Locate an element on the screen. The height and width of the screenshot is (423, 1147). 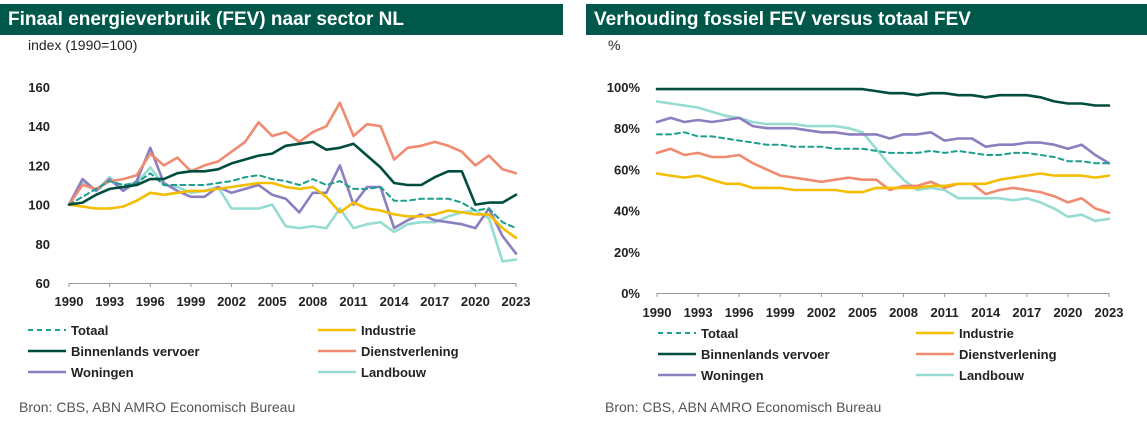
series-line-woningen is located at coordinates (883, 140).